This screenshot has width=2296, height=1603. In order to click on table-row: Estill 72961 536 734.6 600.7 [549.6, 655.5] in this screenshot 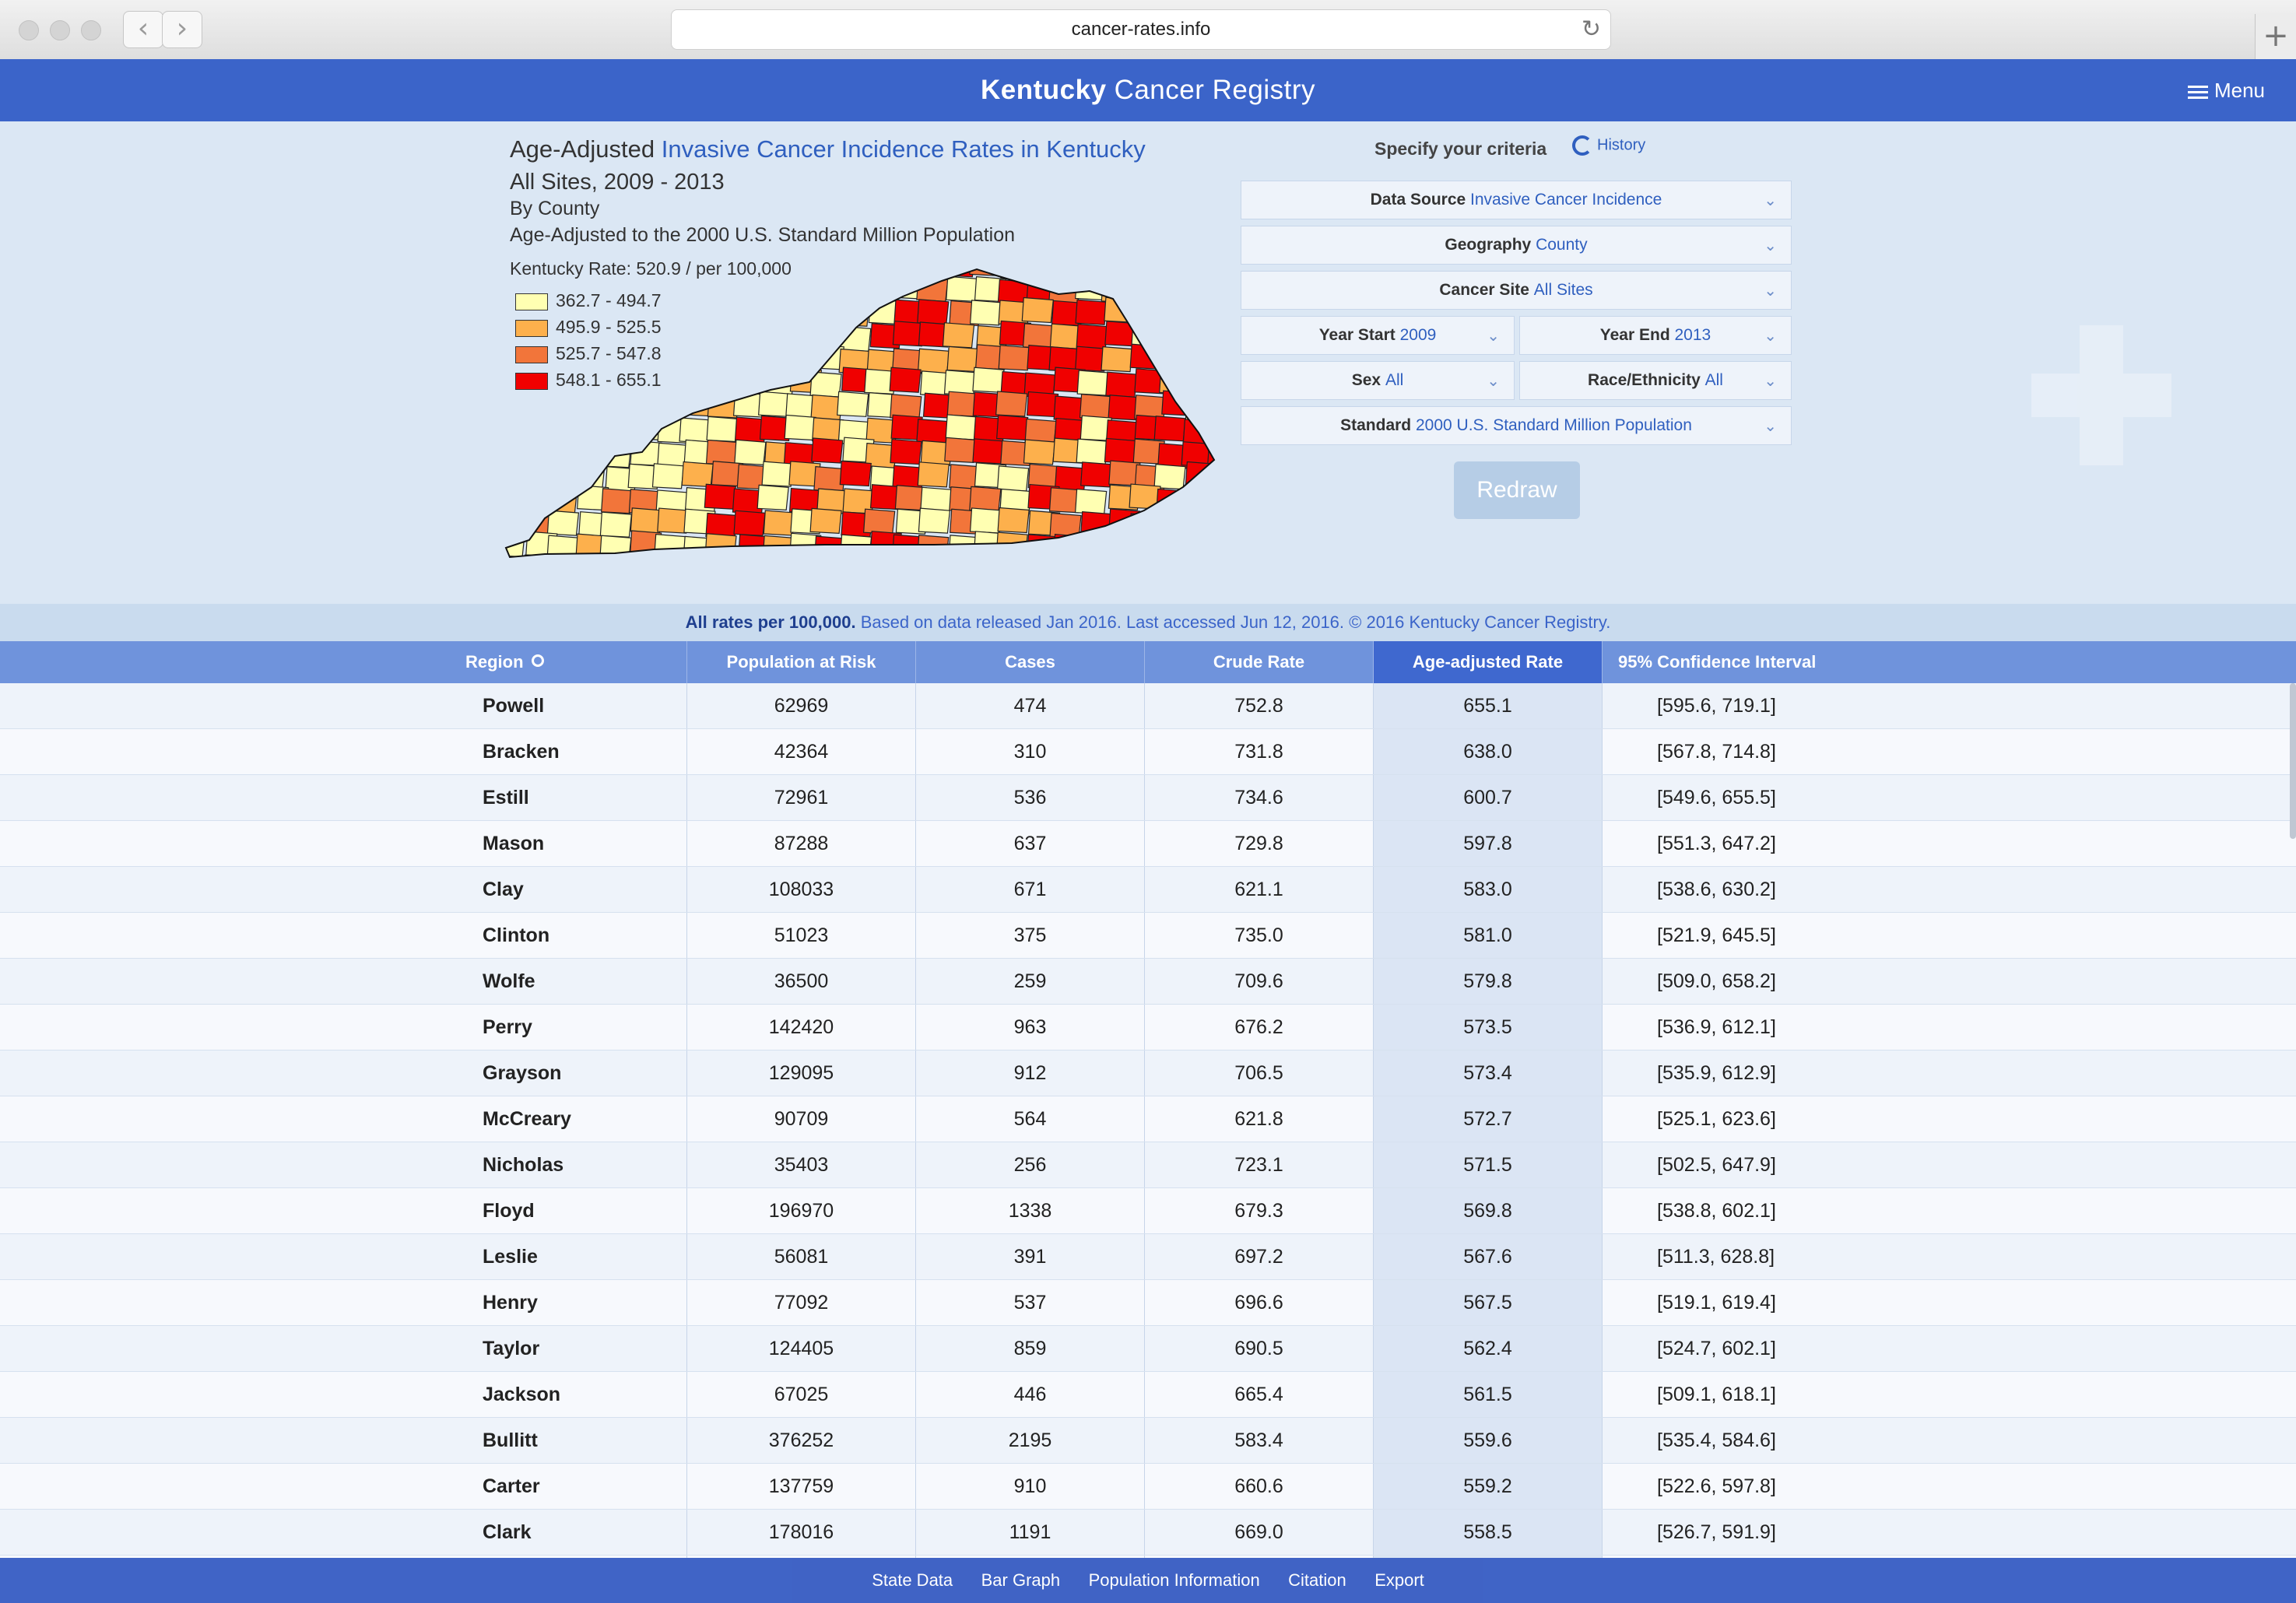, I will do `click(1148, 798)`.